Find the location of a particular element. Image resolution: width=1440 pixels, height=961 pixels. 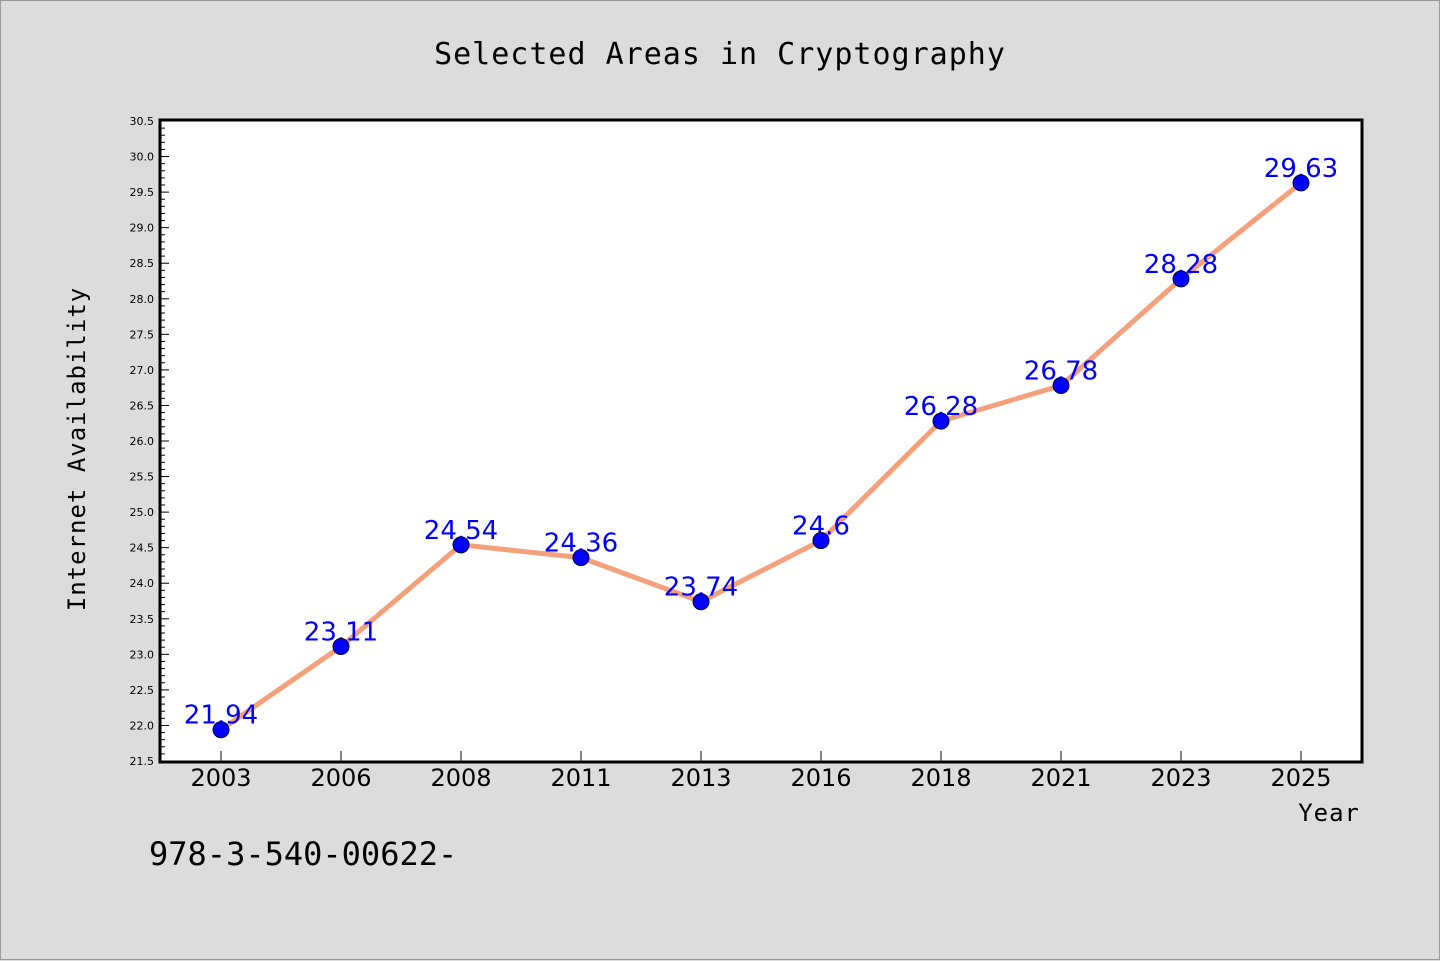

y-tick-label: 29.5 is located at coordinates (142, 192).